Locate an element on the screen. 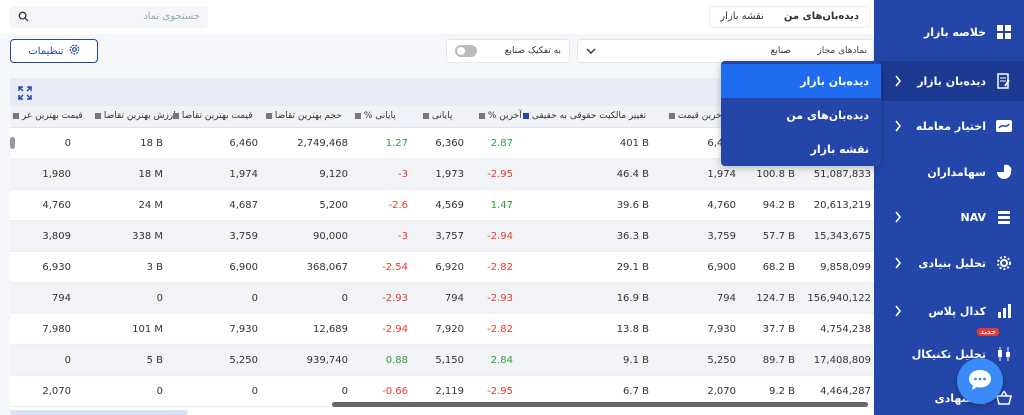  cell-c4: 1.27 is located at coordinates (396, 143).